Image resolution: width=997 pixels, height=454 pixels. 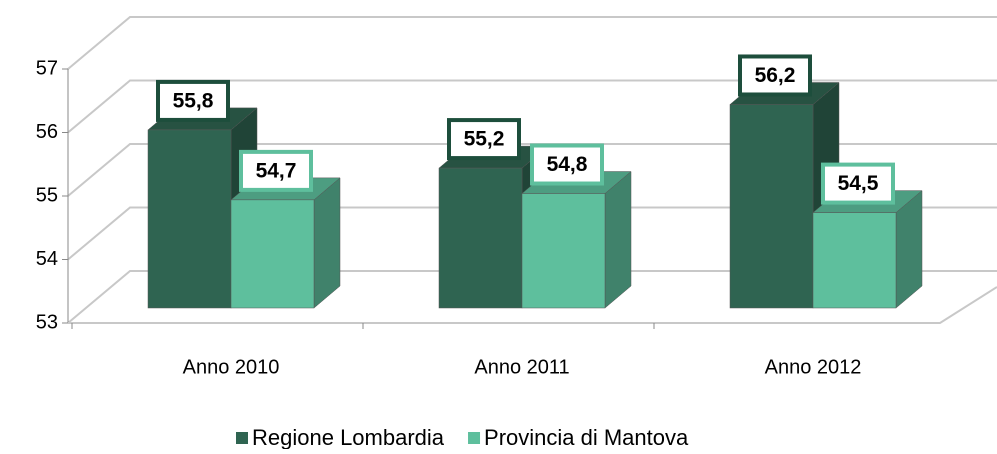 I want to click on x-tick-label: Anno 2012, so click(x=813, y=367).